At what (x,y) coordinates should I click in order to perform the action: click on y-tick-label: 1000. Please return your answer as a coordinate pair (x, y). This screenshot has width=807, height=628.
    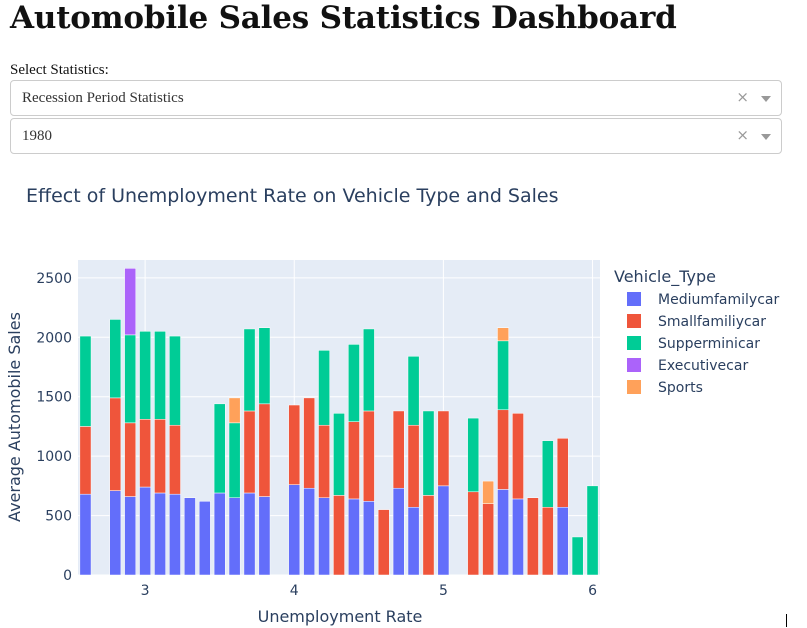
    Looking at the image, I should click on (54, 457).